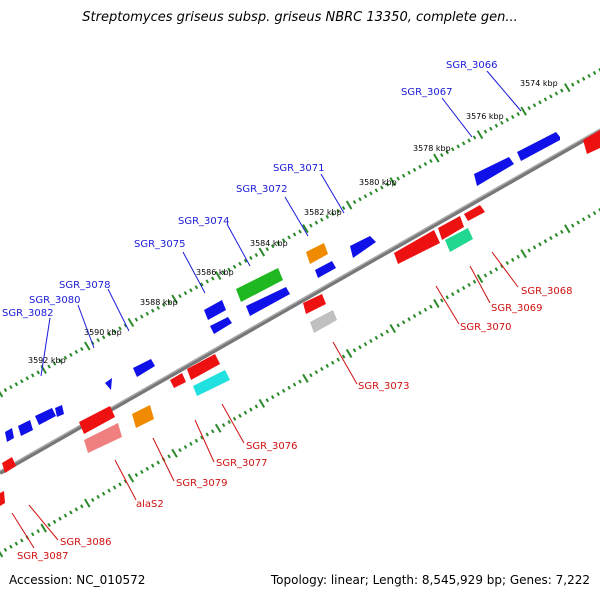  What do you see at coordinates (486, 327) in the screenshot?
I see `gene-label-sgr-3070: SGR_3070` at bounding box center [486, 327].